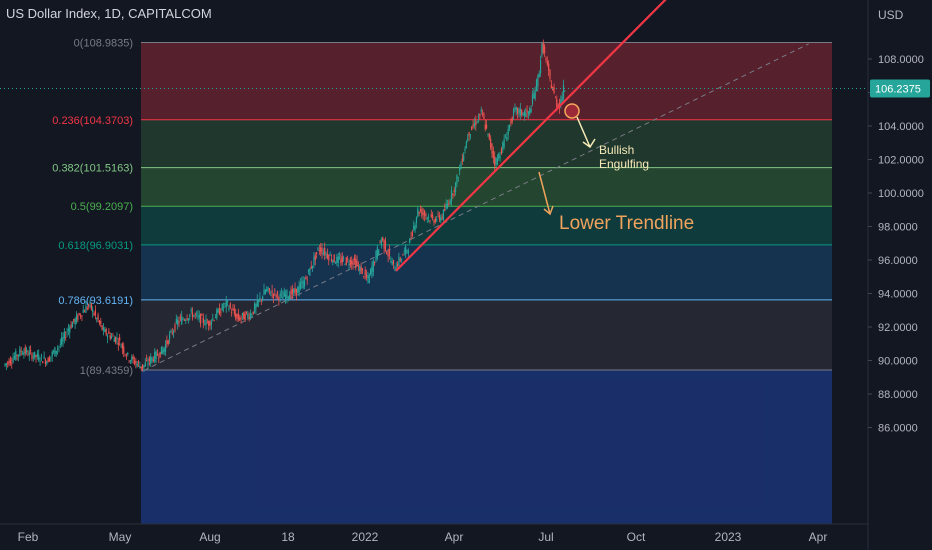  Describe the element at coordinates (898, 295) in the screenshot. I see `price-tick-label: 94.0000` at that location.